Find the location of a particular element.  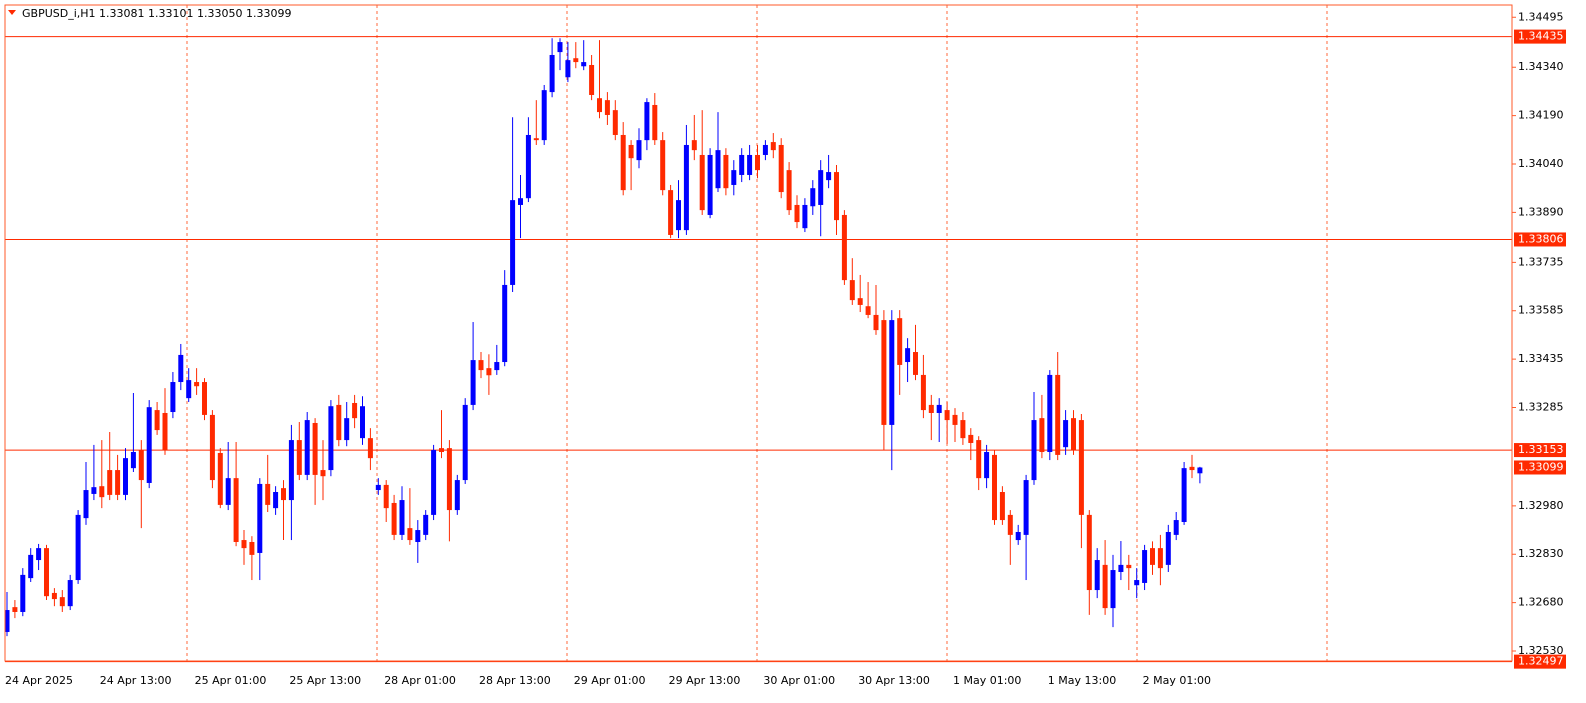

x-tick-label: 28 Apr 01:00 is located at coordinates (420, 680).